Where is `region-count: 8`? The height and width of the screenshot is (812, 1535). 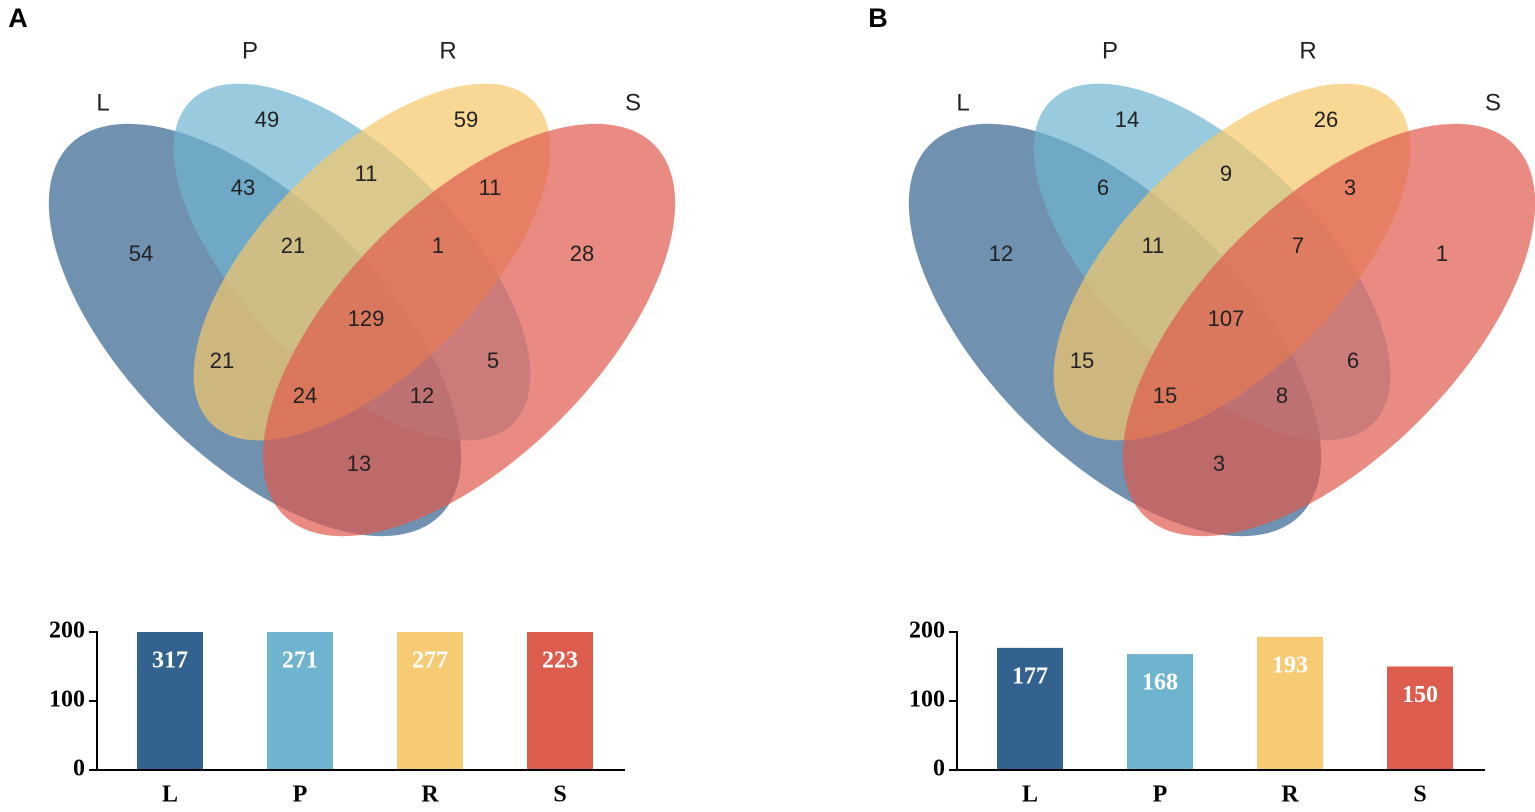
region-count: 8 is located at coordinates (1282, 395).